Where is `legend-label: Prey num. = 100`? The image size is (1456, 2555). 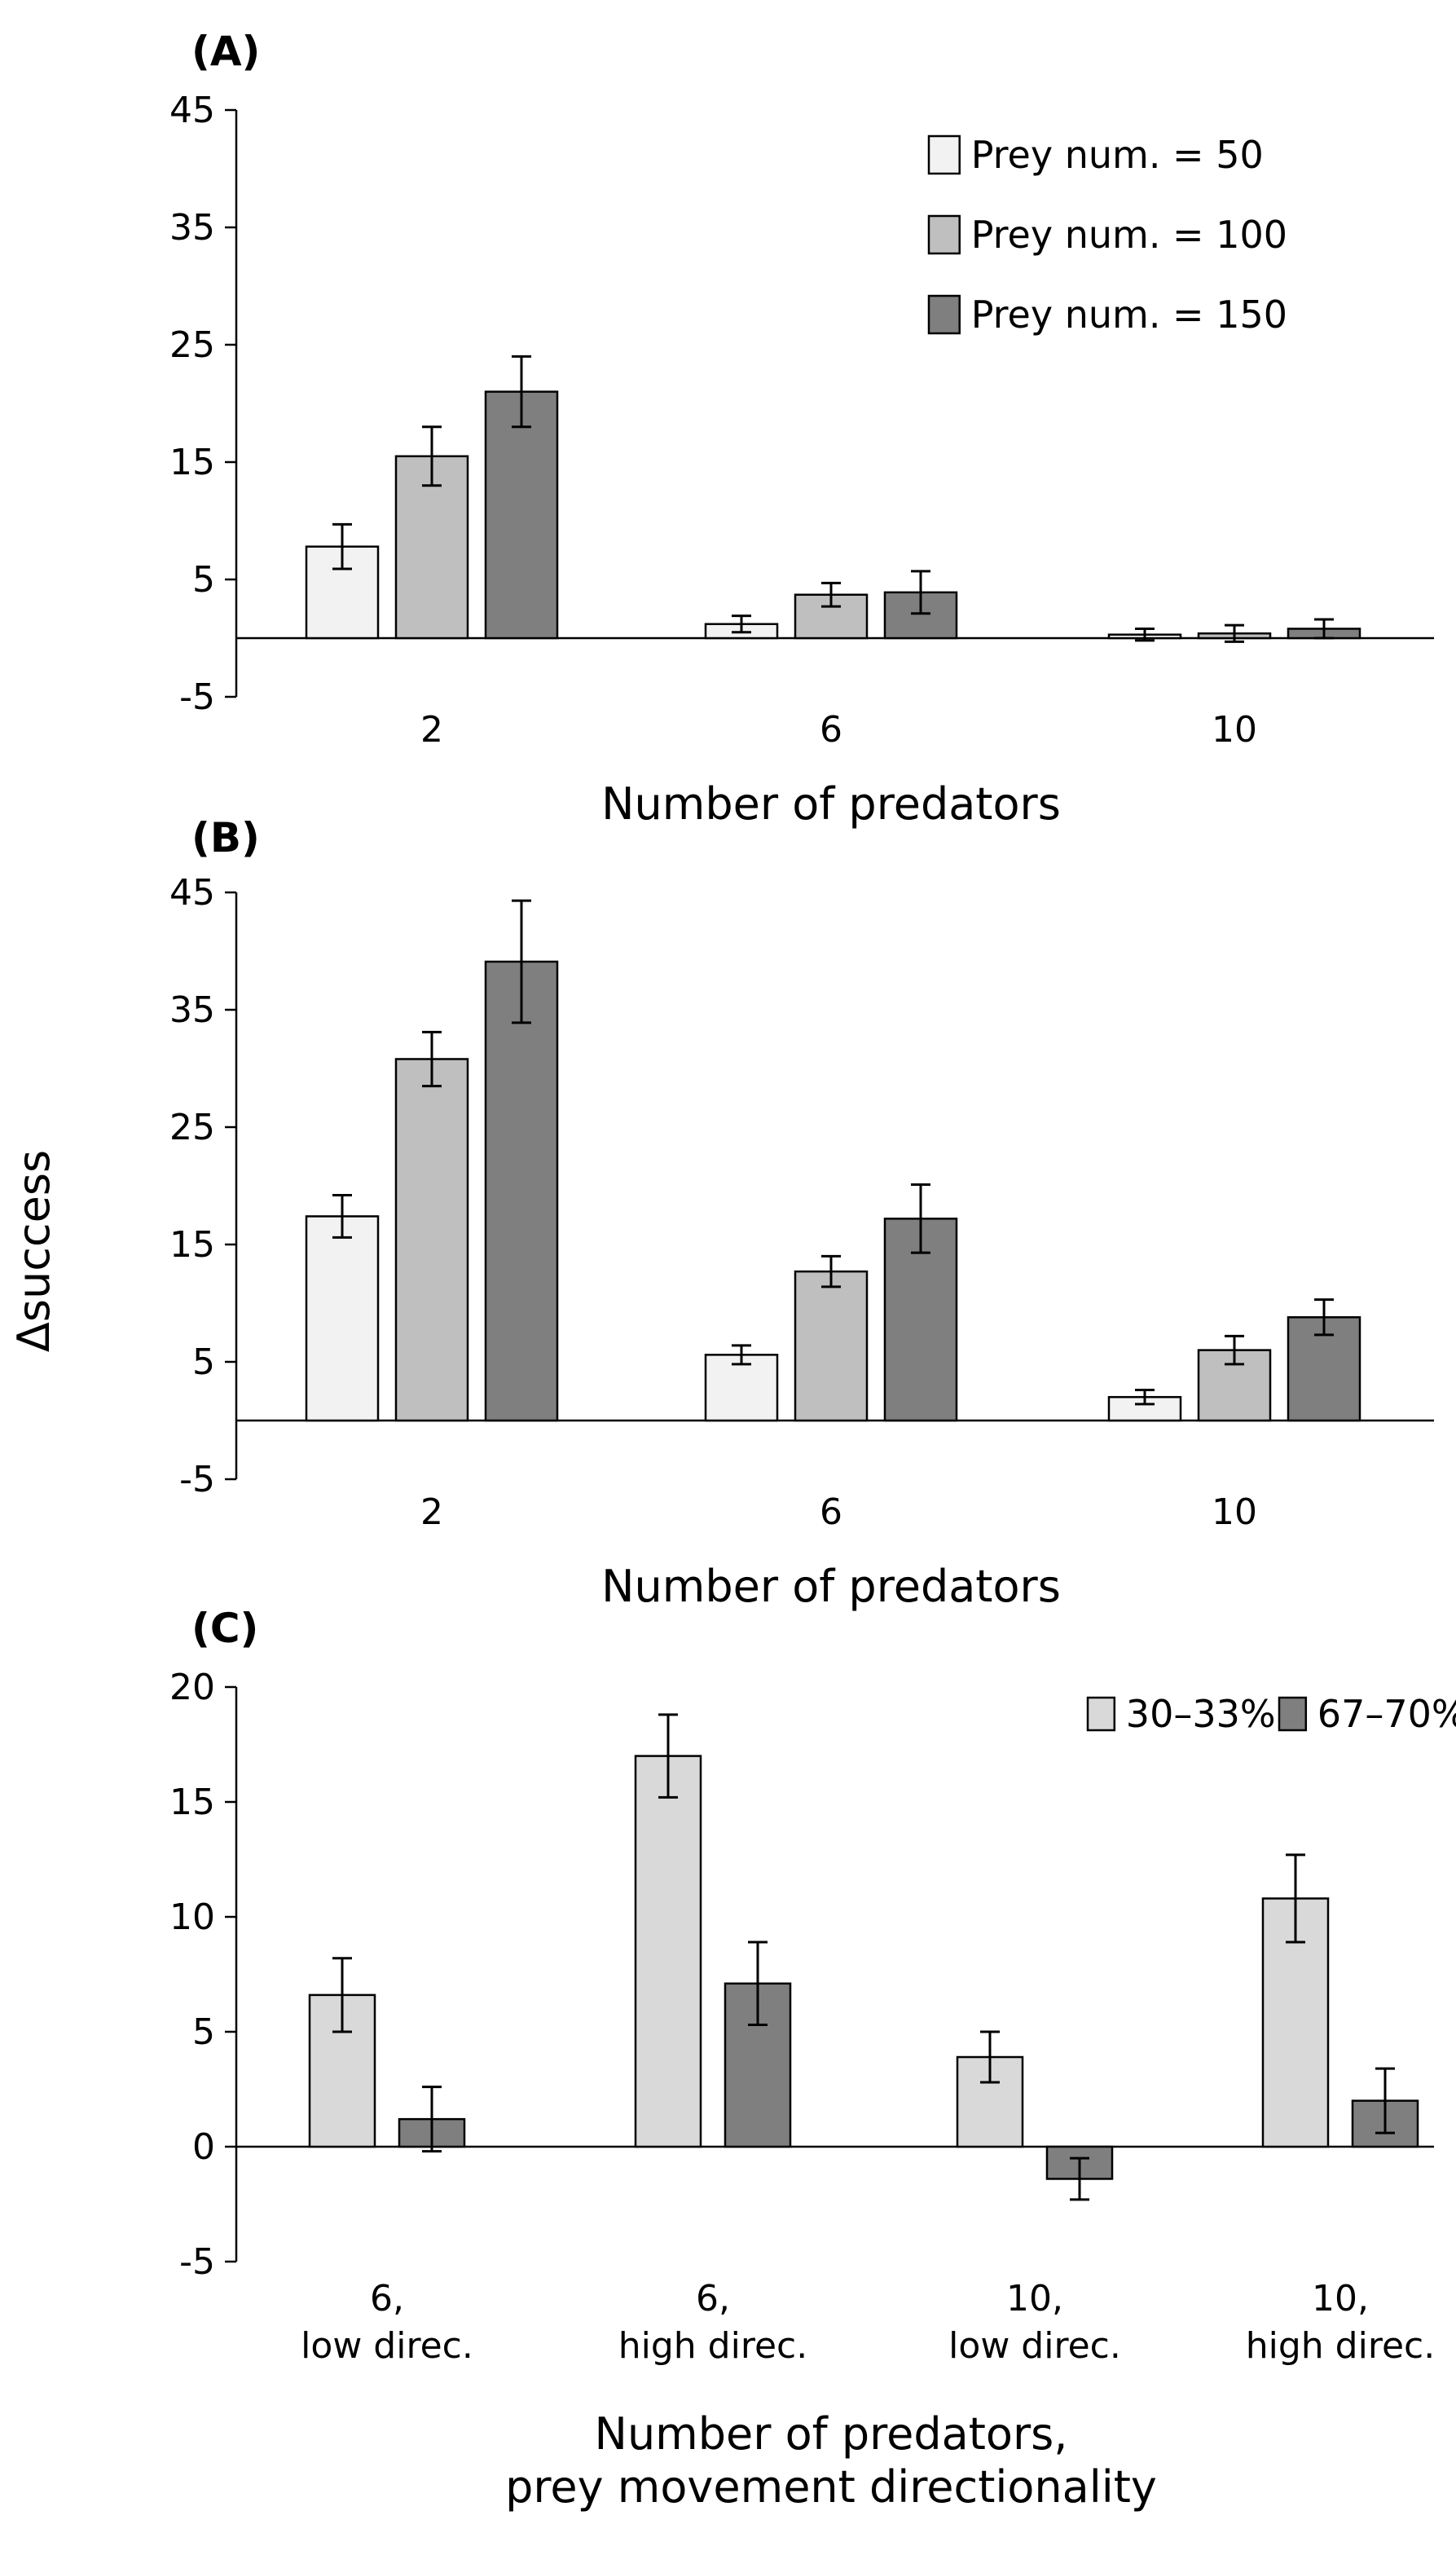 legend-label: Prey num. = 100 is located at coordinates (1129, 235).